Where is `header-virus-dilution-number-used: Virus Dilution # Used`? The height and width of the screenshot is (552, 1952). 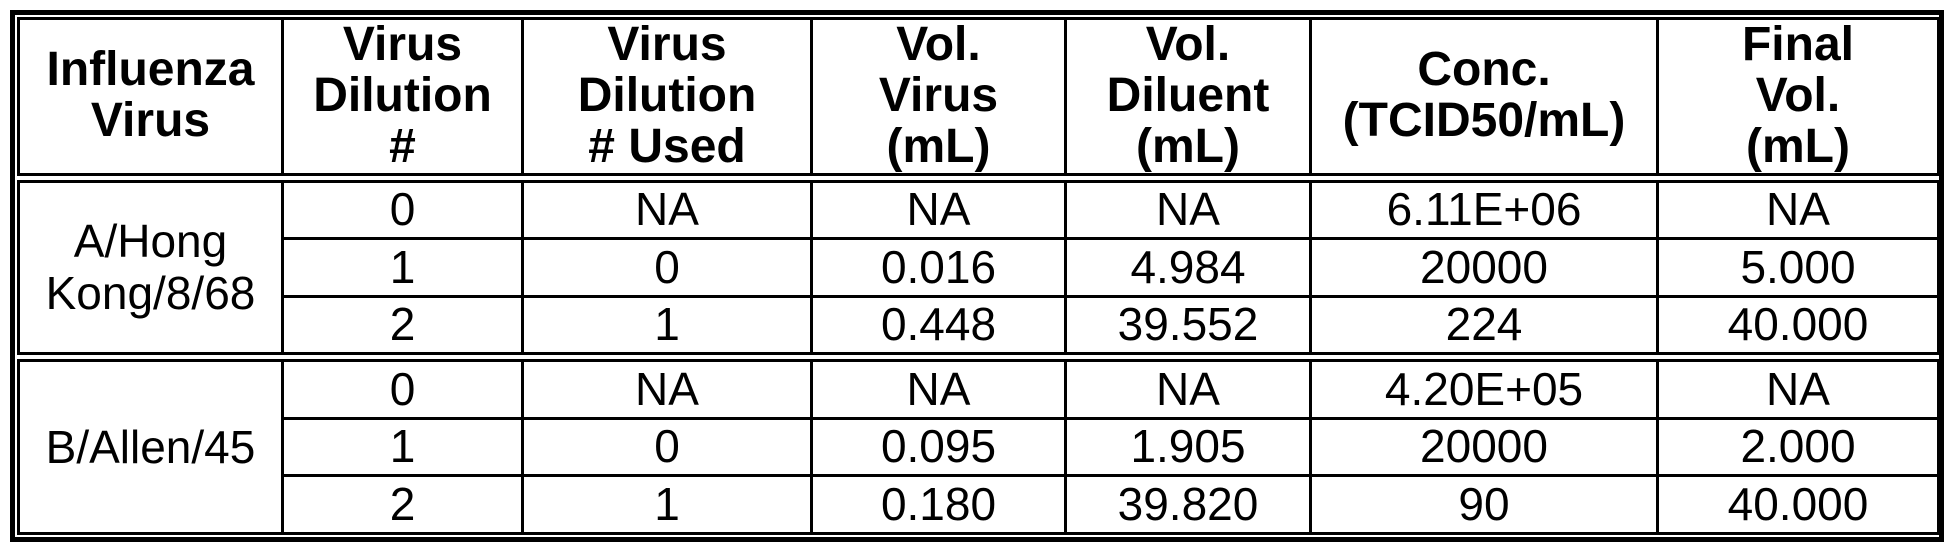
header-virus-dilution-number-used: Virus Dilution # Used is located at coordinates (667, 99).